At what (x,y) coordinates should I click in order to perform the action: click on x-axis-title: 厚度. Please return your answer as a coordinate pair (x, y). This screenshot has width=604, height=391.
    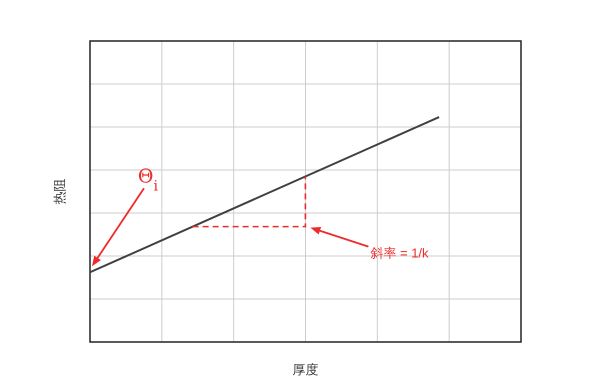
    Looking at the image, I should click on (305, 369).